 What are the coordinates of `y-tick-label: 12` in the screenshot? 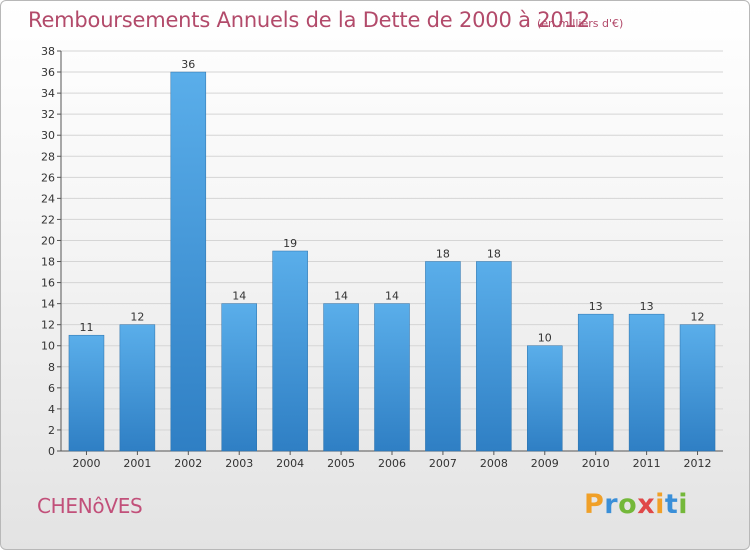 It's located at (48, 325).